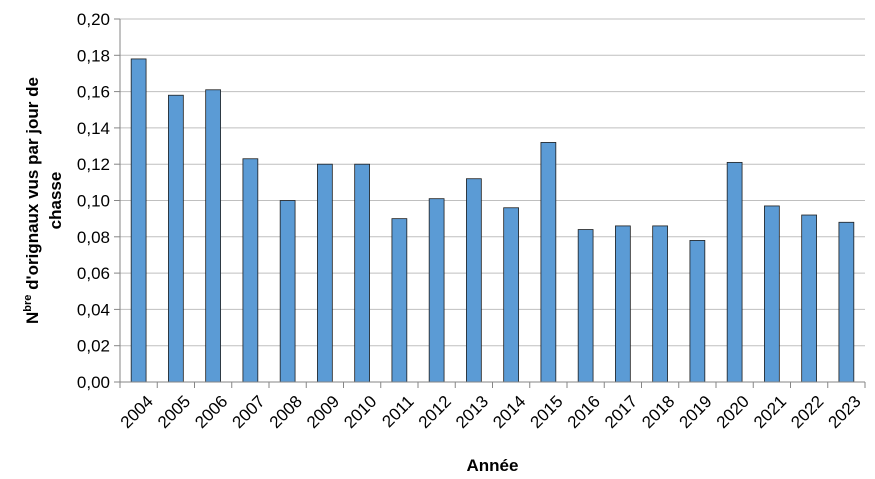 The width and height of the screenshot is (875, 479). Describe the element at coordinates (174, 412) in the screenshot. I see `x-tick-label: 2005` at that location.